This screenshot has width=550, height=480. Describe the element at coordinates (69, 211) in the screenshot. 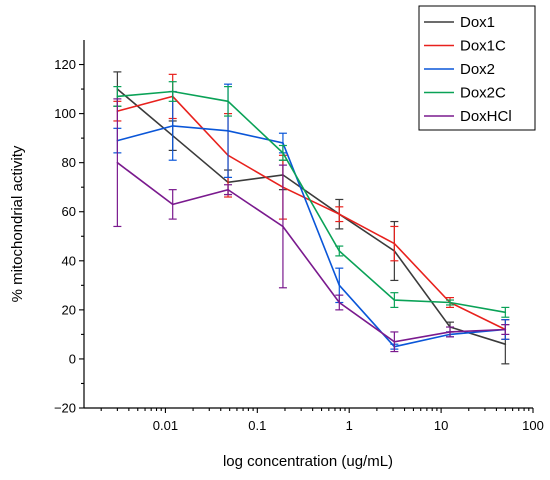

I see `y-tick-label: 60` at that location.